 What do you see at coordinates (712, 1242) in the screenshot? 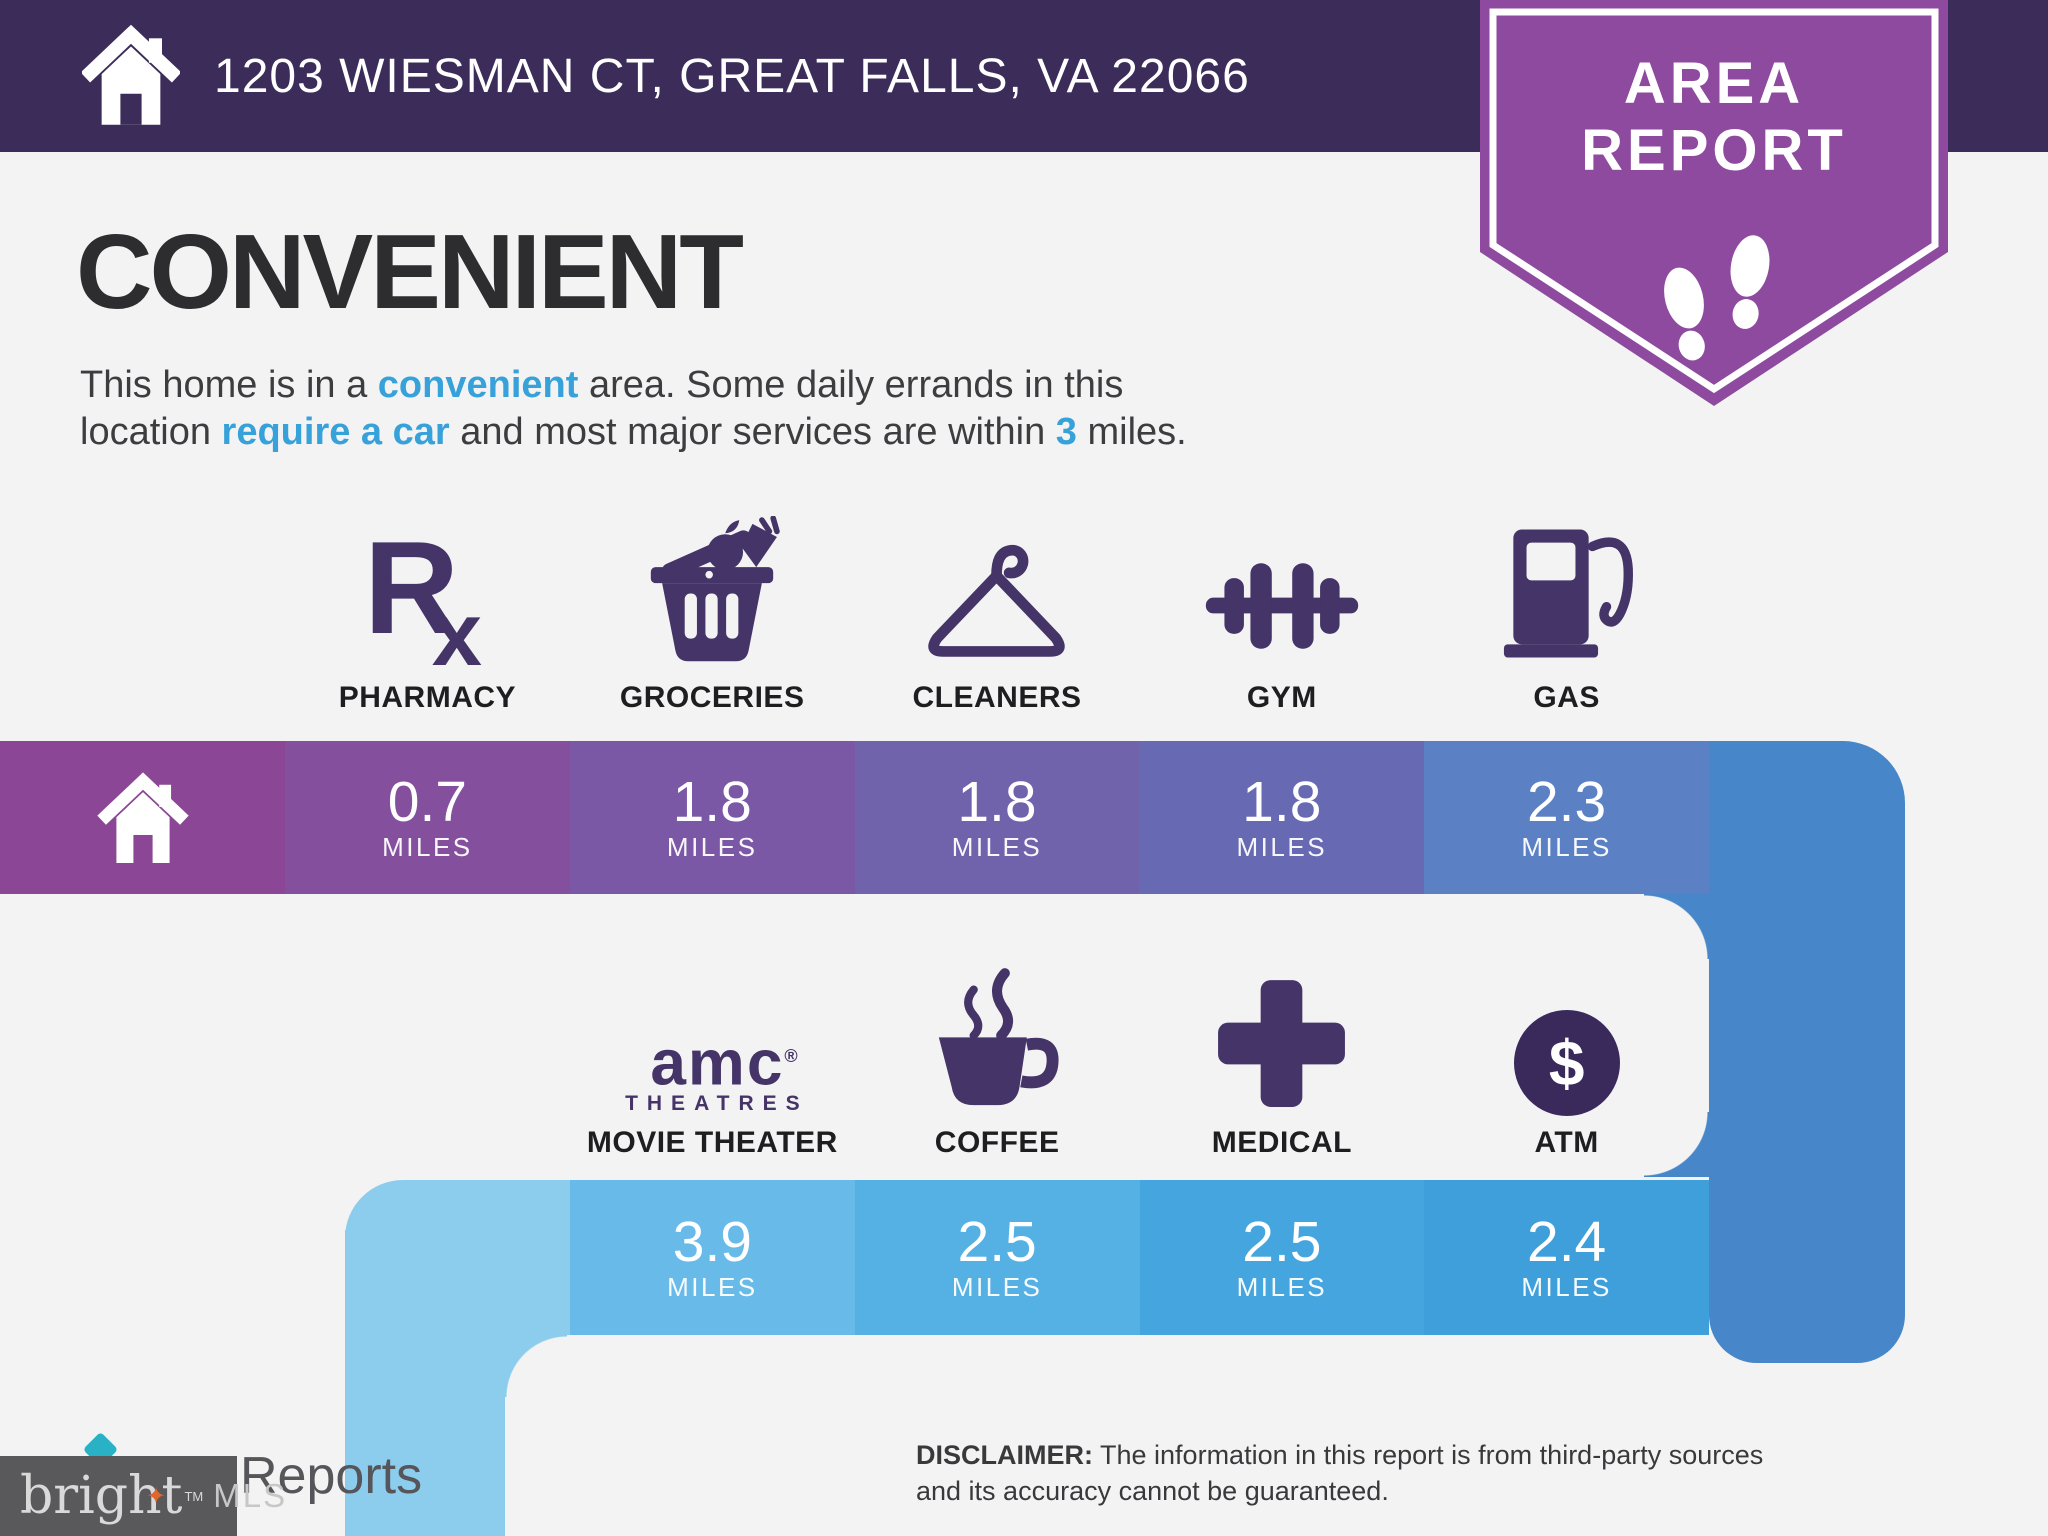
I see `distance-value: 3.9` at bounding box center [712, 1242].